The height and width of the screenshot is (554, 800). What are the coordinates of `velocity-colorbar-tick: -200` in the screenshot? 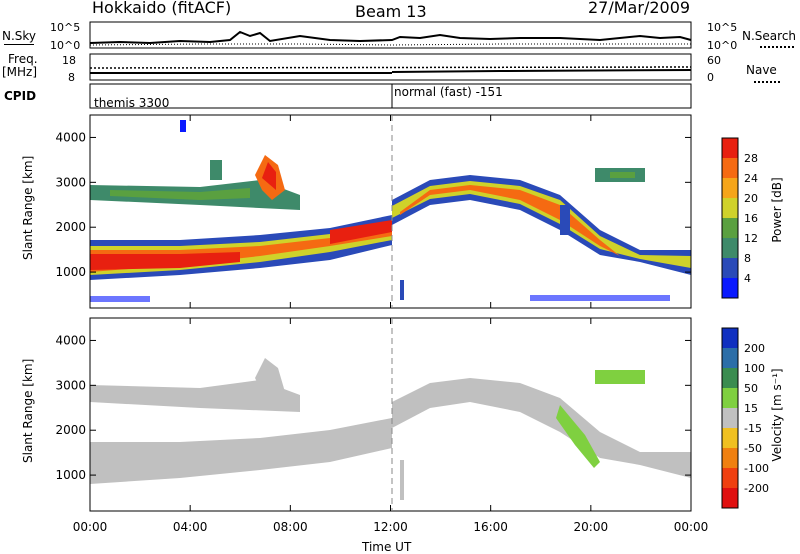 It's located at (756, 488).